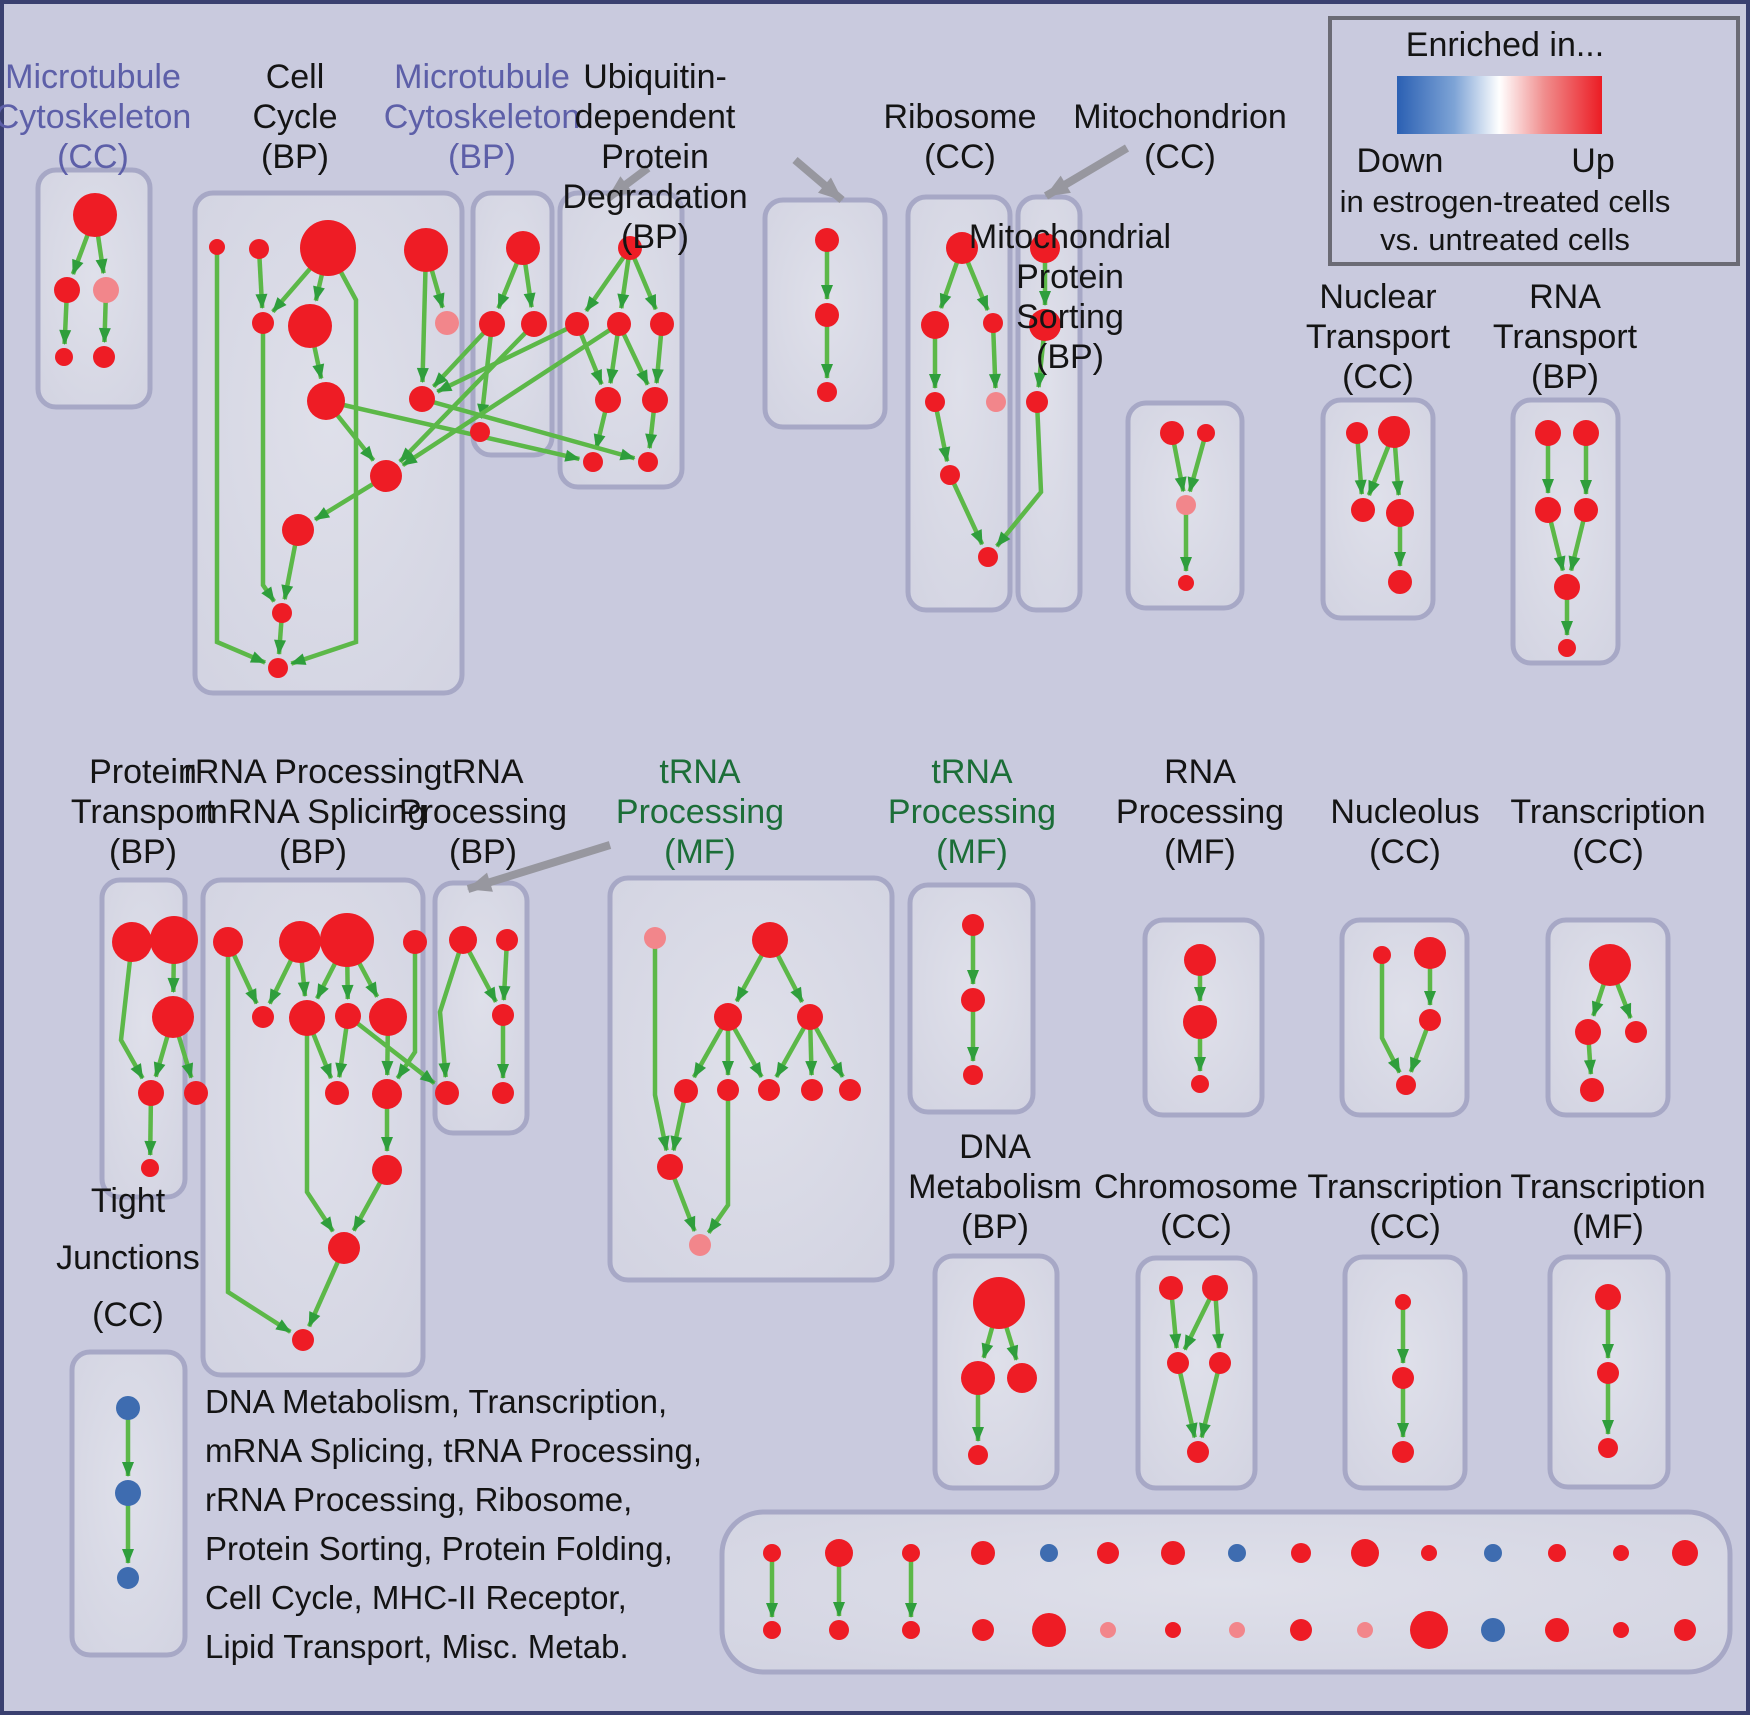 Image resolution: width=1750 pixels, height=1715 pixels. I want to click on go-term-node-weak-up, so click(1365, 1630).